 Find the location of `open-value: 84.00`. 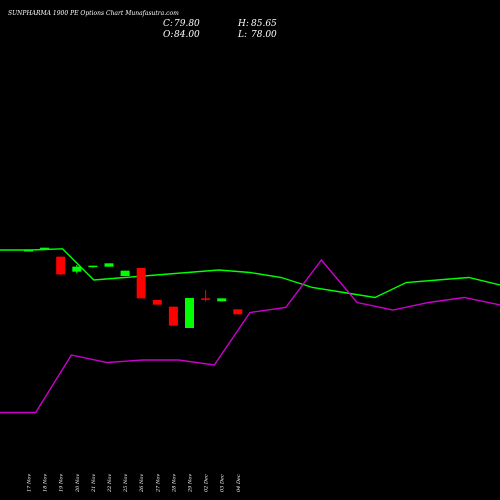

open-value: 84.00 is located at coordinates (187, 35).